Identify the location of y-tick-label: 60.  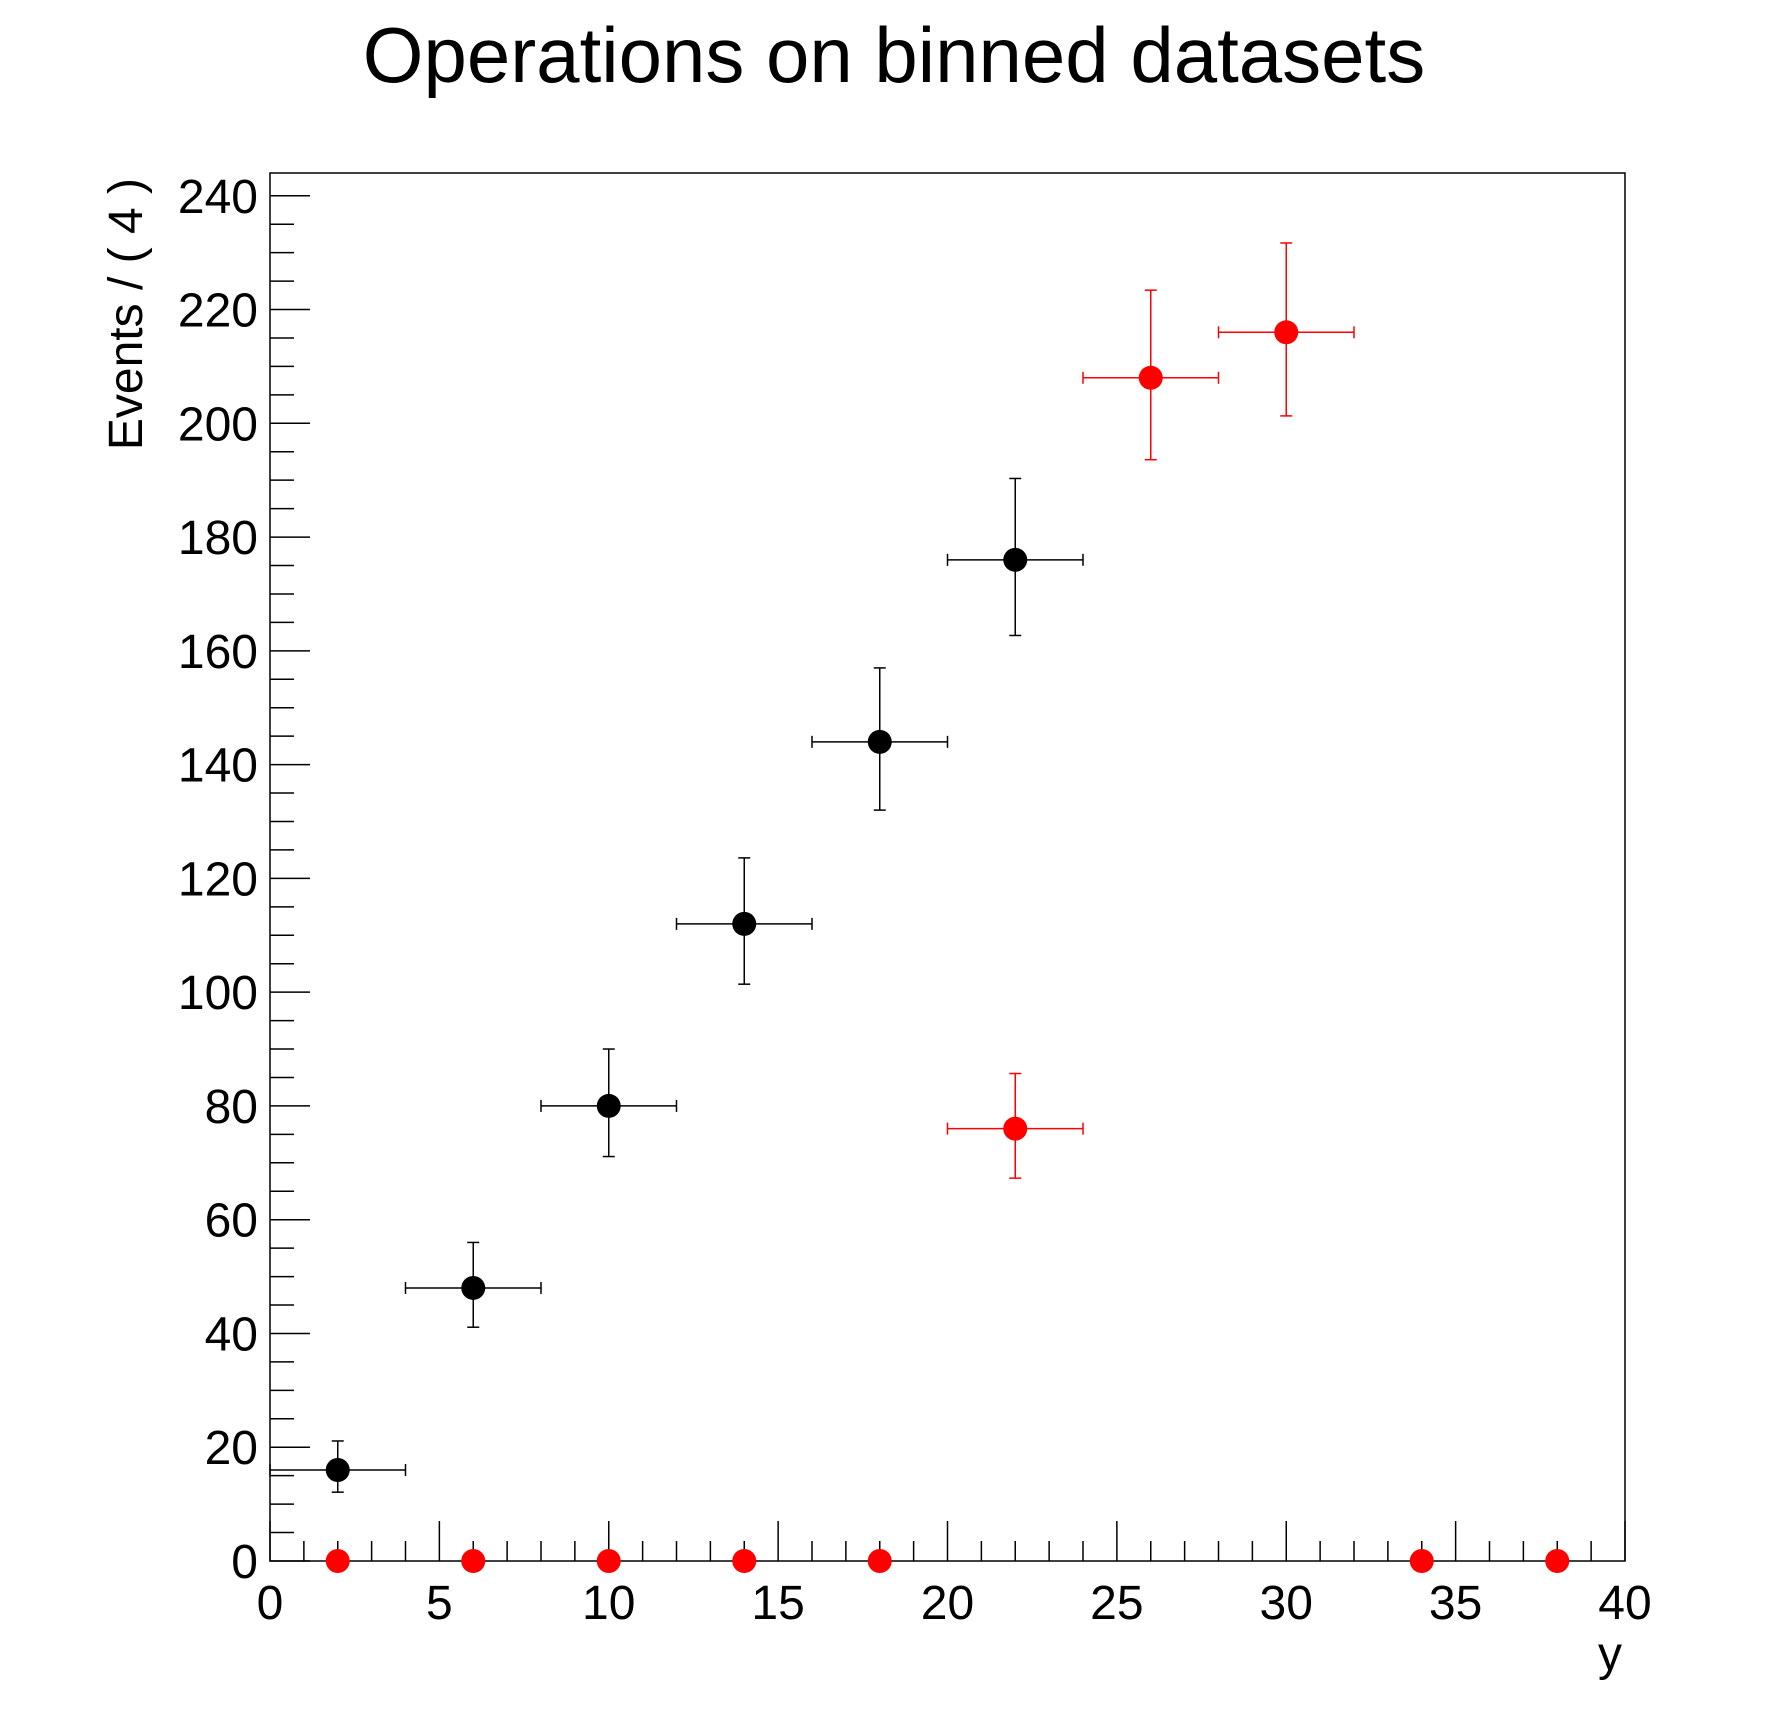
(231, 1221).